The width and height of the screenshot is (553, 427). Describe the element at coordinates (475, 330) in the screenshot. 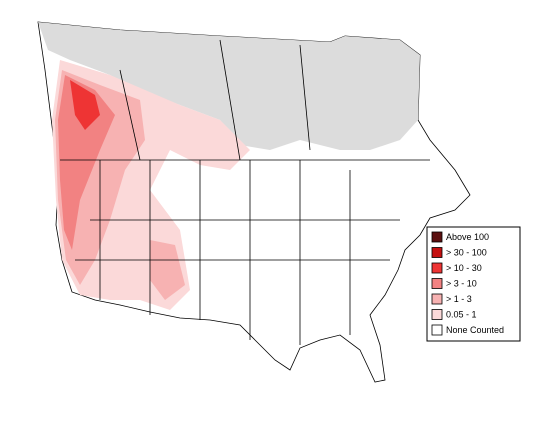

I see `legend-label: None Counted` at that location.